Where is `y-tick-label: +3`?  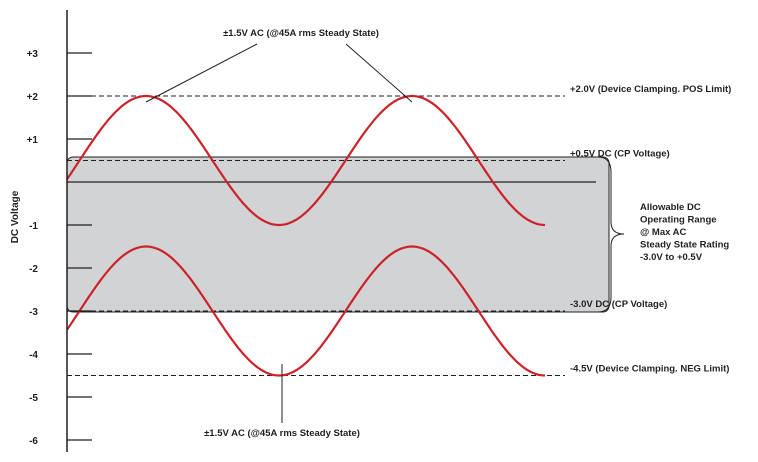 y-tick-label: +3 is located at coordinates (33, 54).